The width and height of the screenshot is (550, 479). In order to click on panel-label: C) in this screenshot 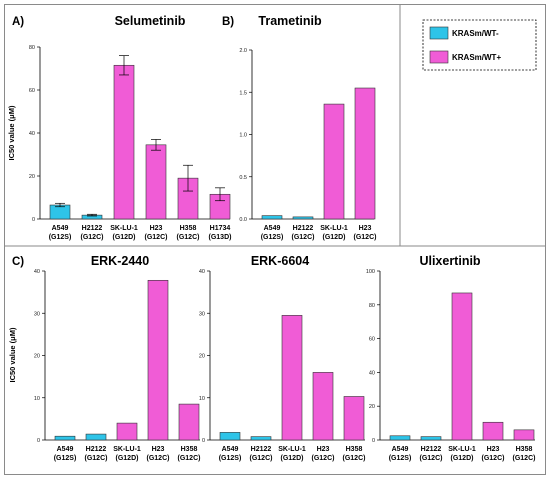, I will do `click(18, 262)`.